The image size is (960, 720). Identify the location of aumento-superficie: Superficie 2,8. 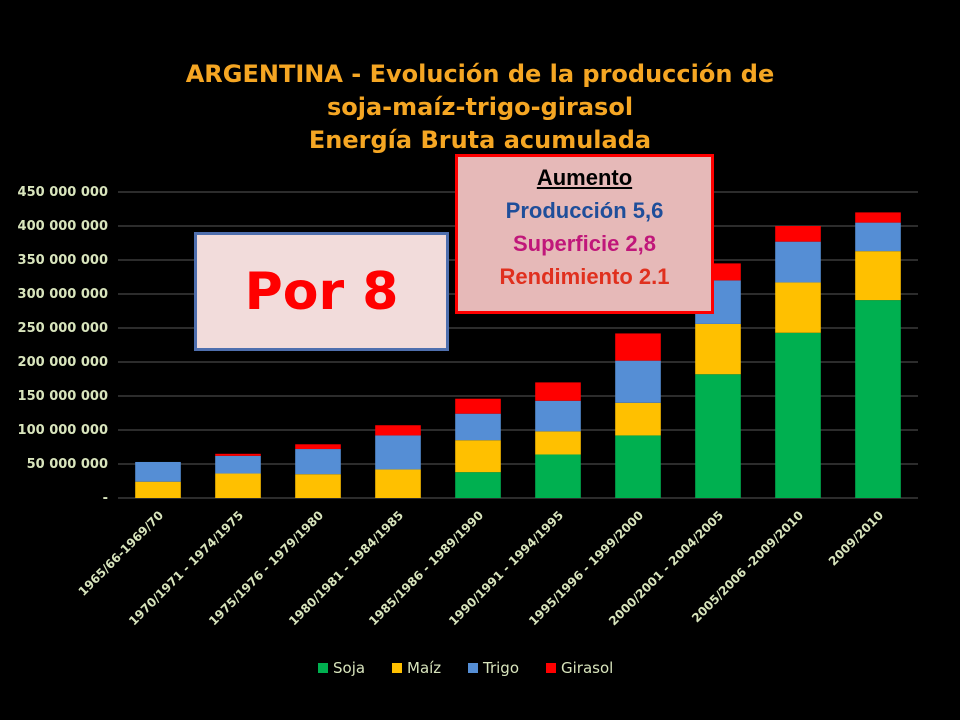
(584, 243).